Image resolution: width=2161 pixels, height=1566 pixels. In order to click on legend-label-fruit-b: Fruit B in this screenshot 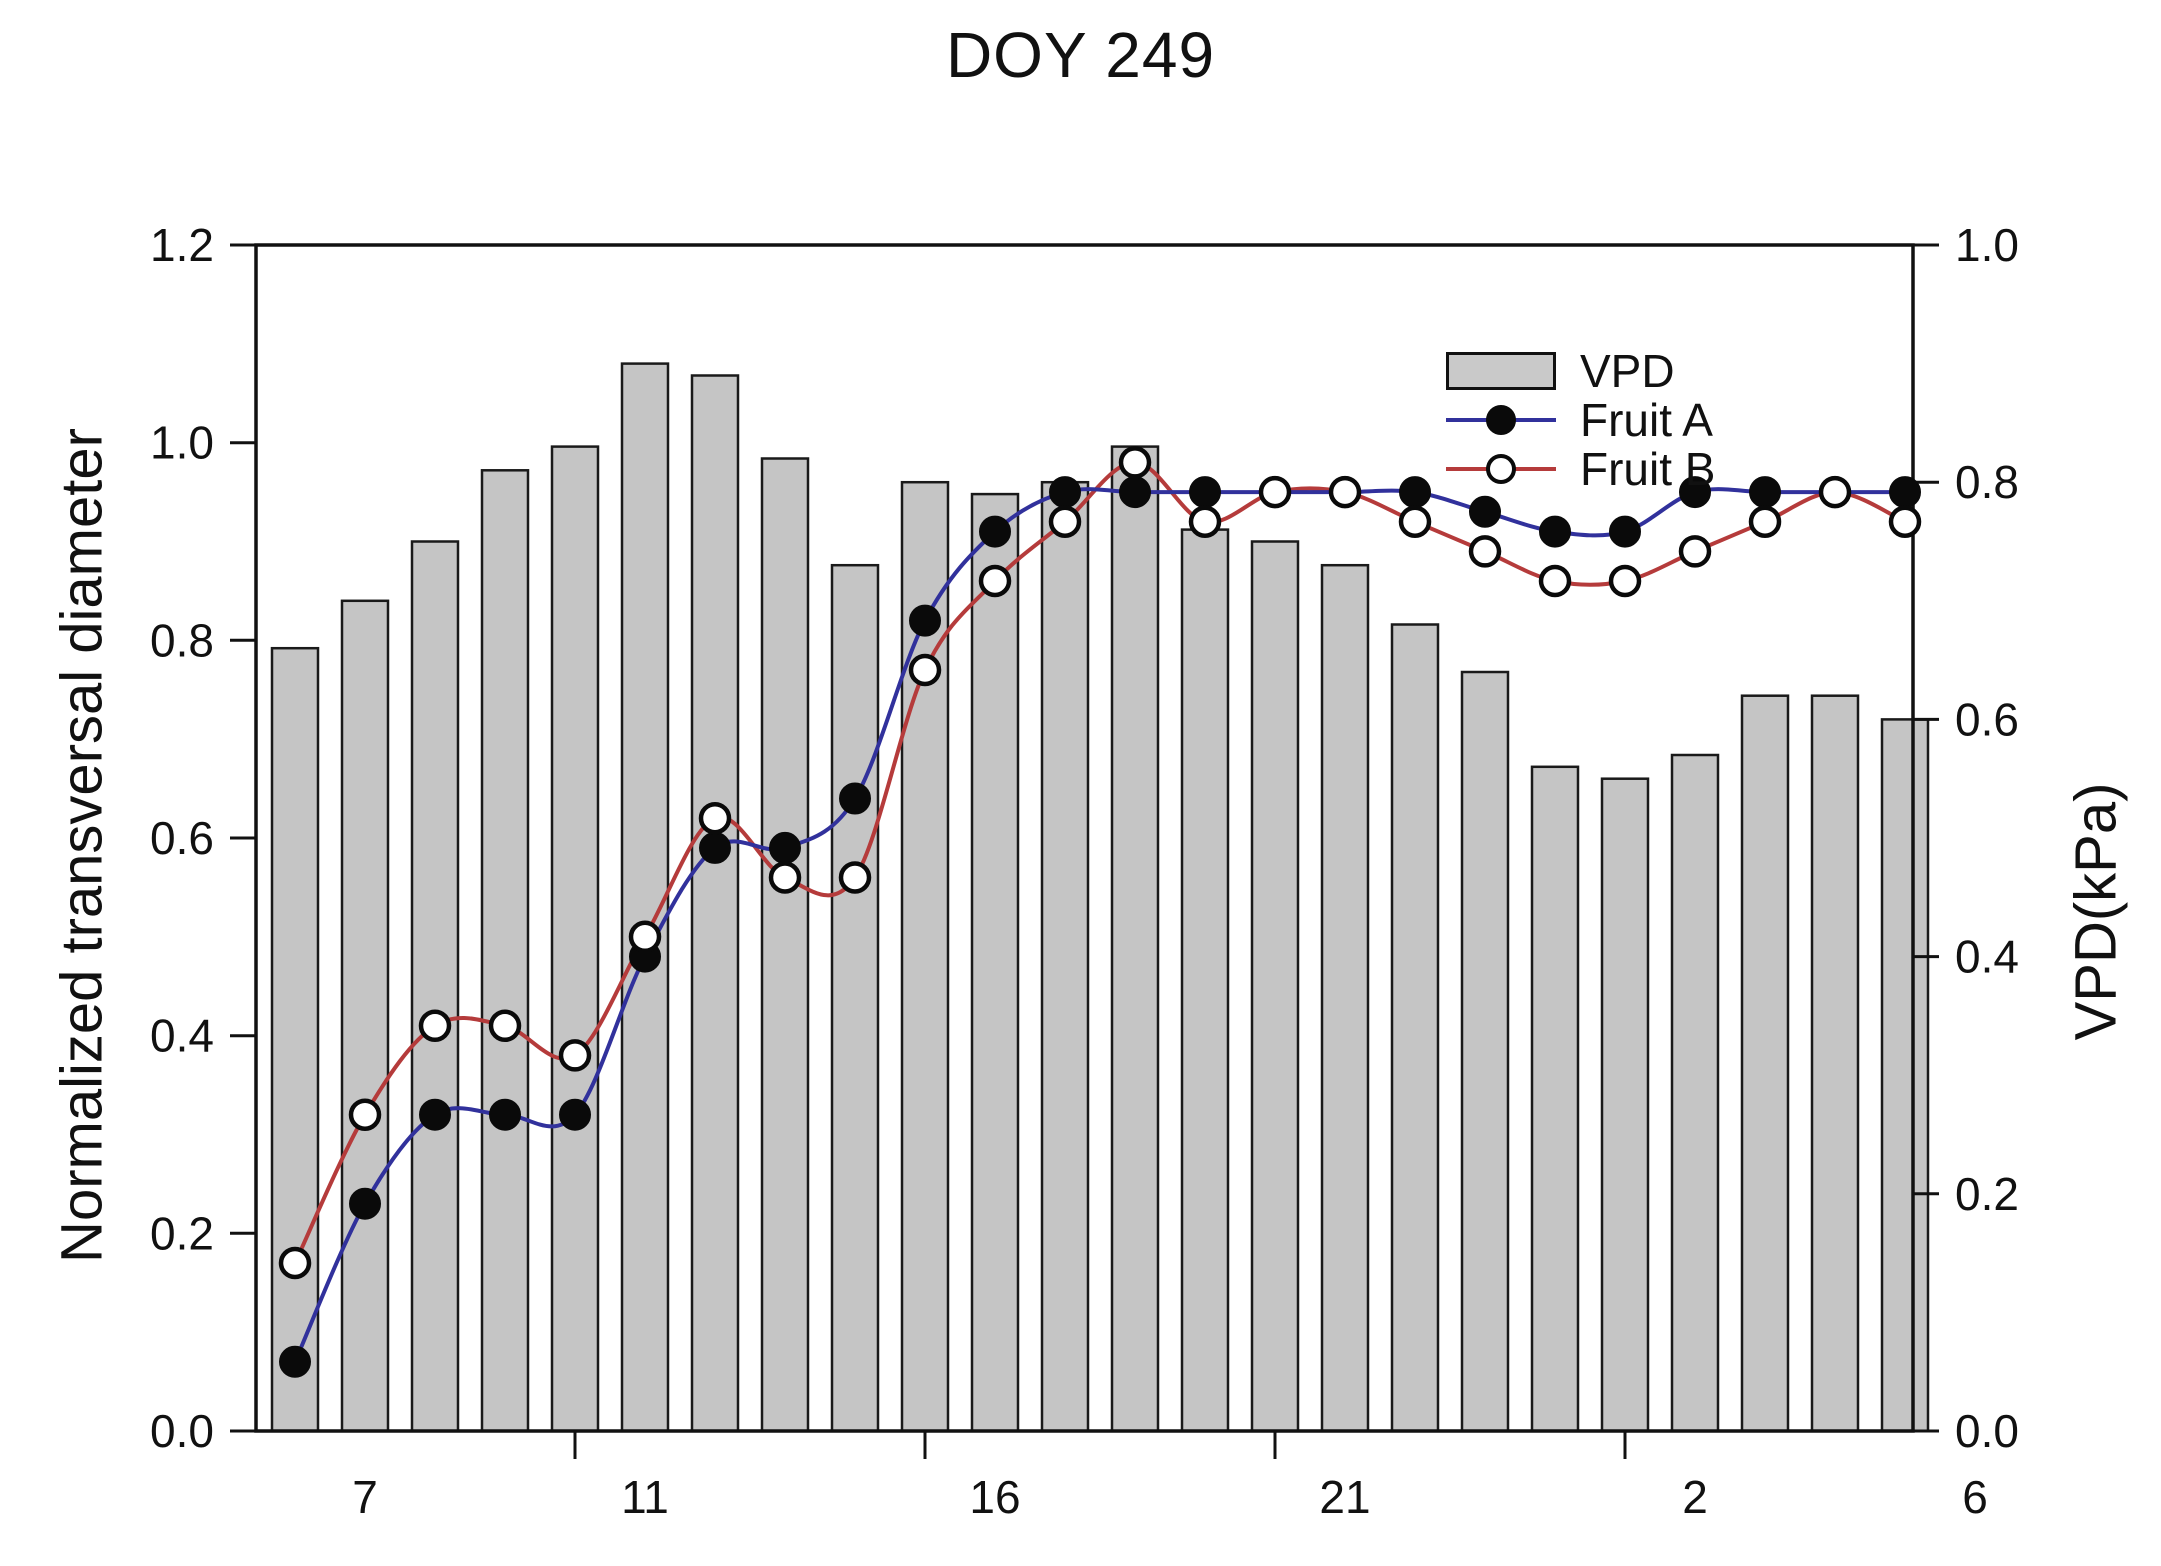, I will do `click(1648, 468)`.